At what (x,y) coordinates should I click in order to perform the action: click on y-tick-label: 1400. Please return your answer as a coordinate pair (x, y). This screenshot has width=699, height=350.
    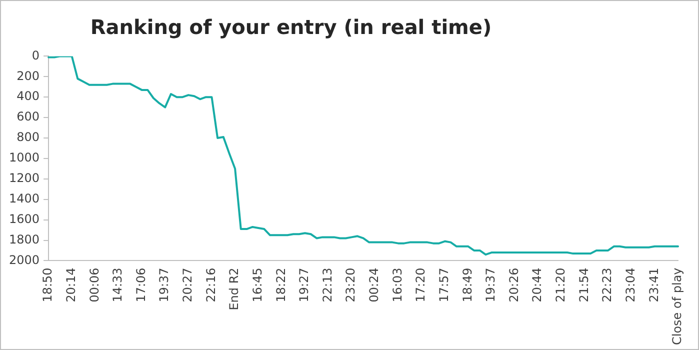
    Looking at the image, I should click on (24, 198).